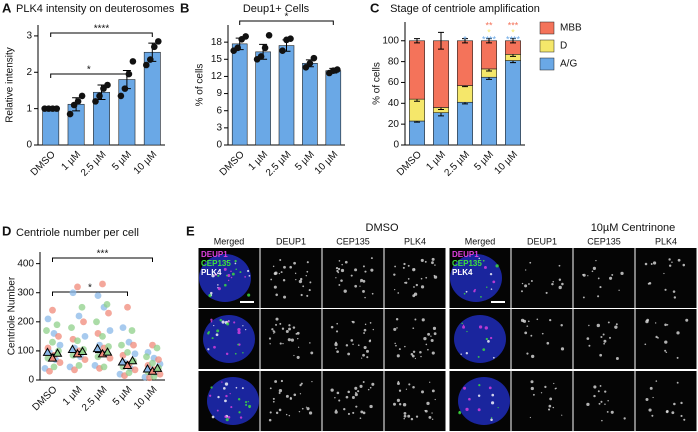 This screenshot has width=698, height=432. Describe the element at coordinates (29, 145) in the screenshot. I see `y-tick-label: 0` at that location.